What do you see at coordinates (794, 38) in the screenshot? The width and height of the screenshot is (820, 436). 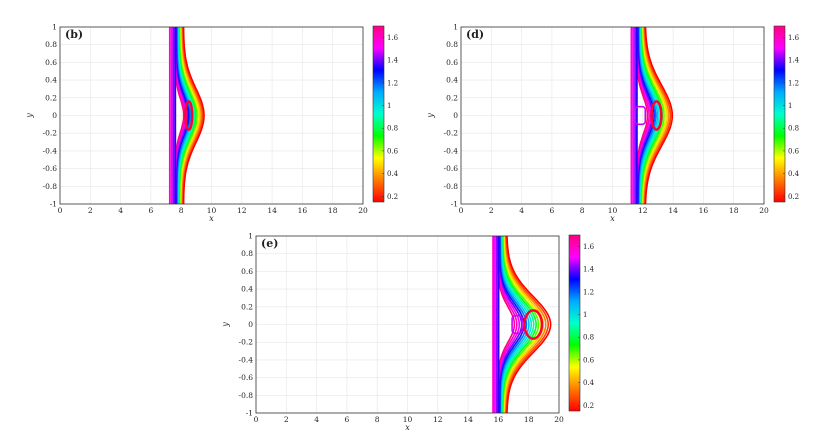 I see `colorbar-tick-label: 1.6` at bounding box center [794, 38].